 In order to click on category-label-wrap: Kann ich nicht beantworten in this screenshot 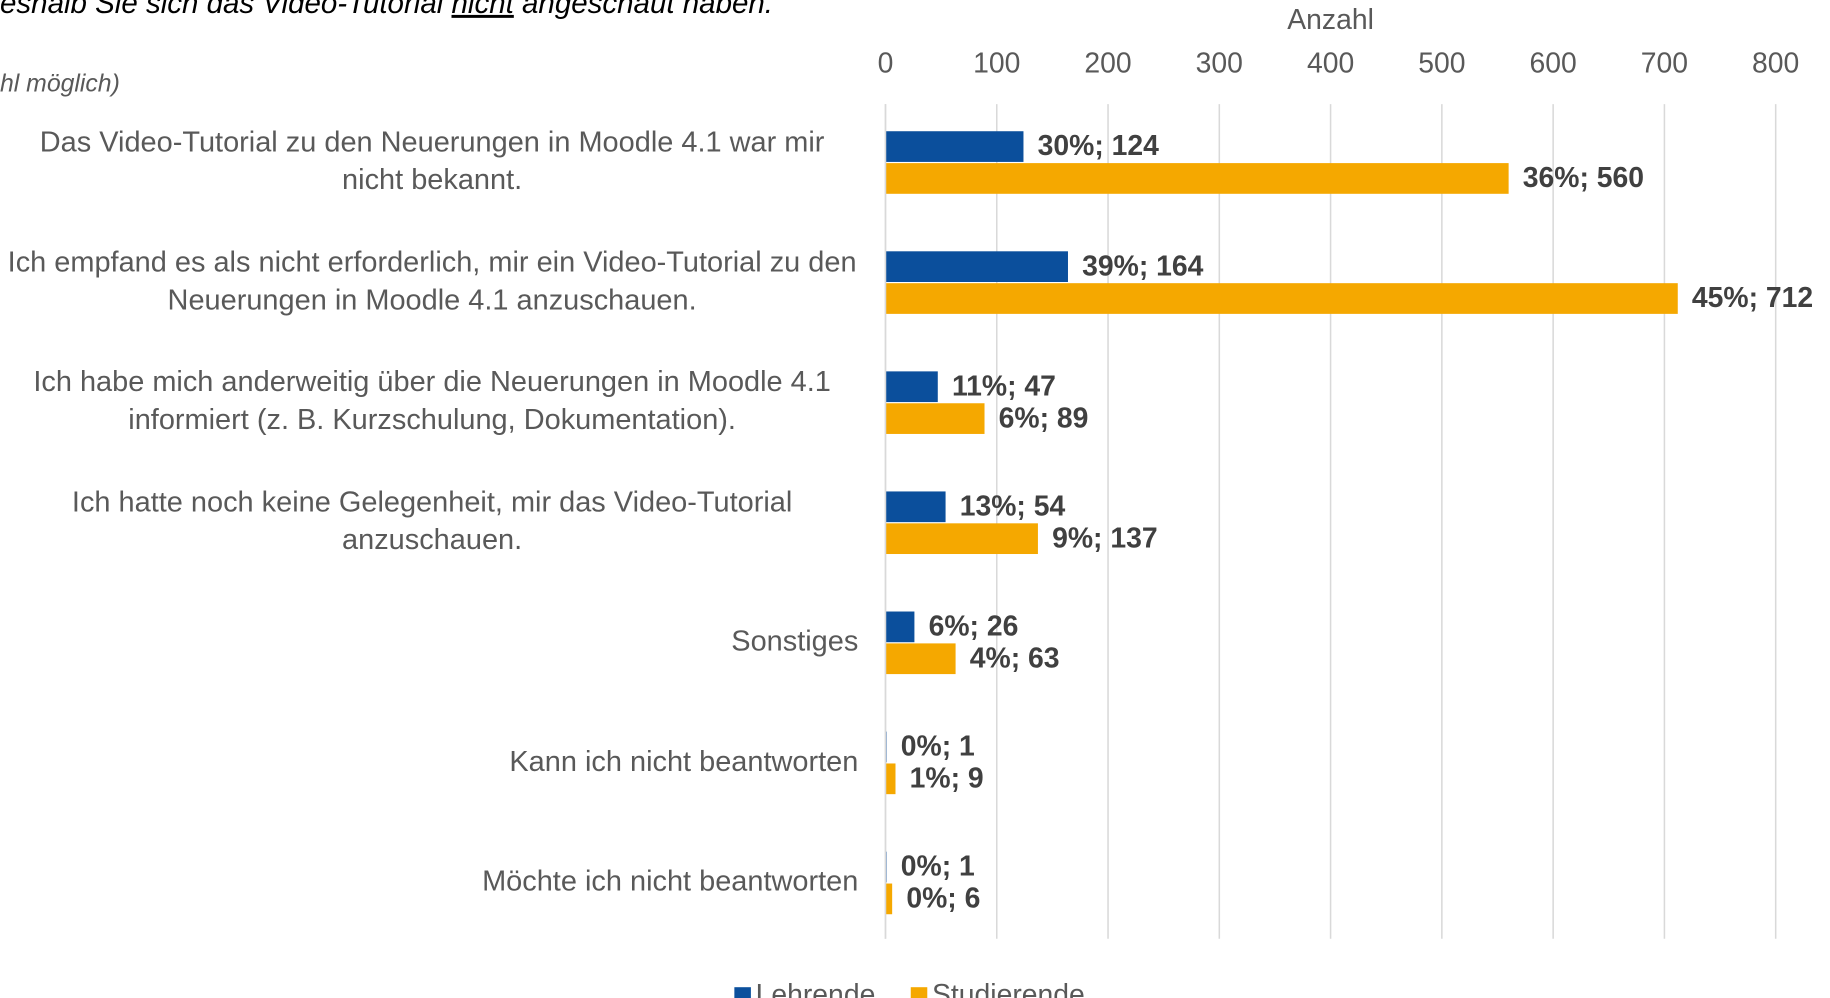, I will do `click(429, 762)`.